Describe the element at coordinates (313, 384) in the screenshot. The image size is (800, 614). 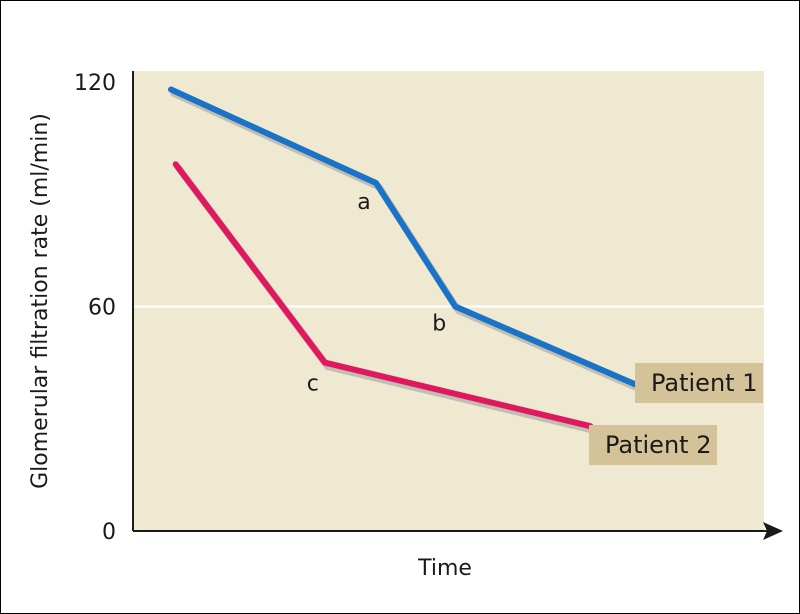
I see `annotation-c: c` at that location.